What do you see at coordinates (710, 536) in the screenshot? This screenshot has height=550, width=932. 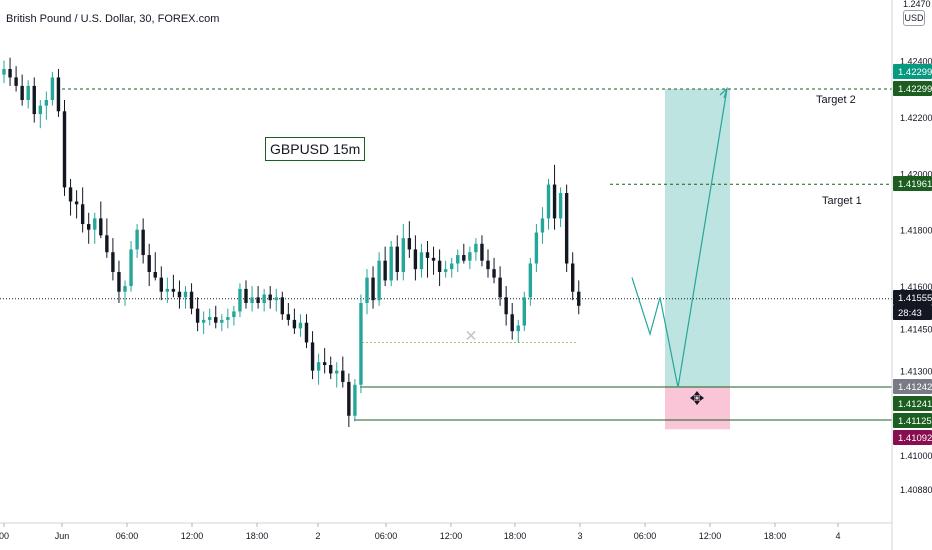 I see `x-tick-label: 12:00` at bounding box center [710, 536].